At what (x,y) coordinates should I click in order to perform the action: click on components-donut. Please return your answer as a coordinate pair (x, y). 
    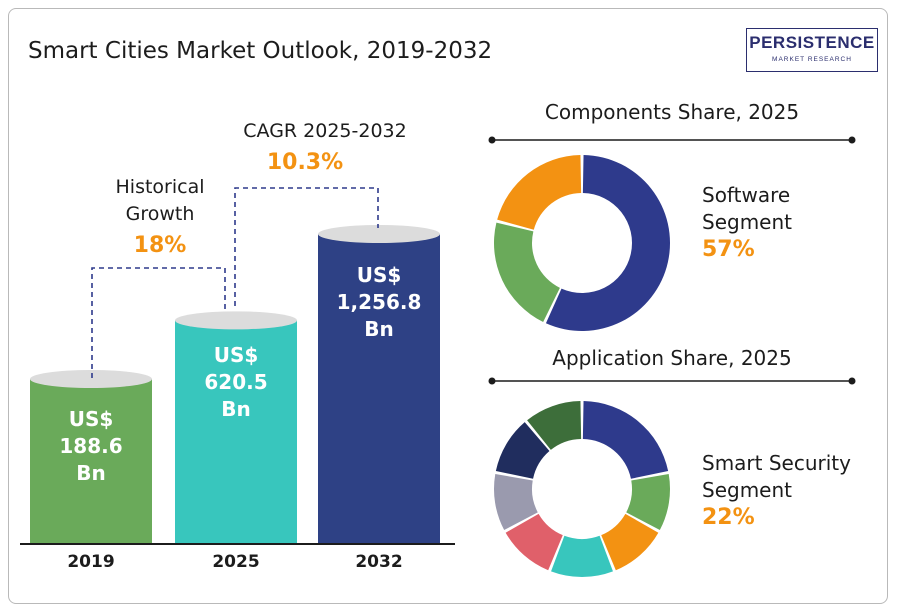
    Looking at the image, I should click on (582, 243).